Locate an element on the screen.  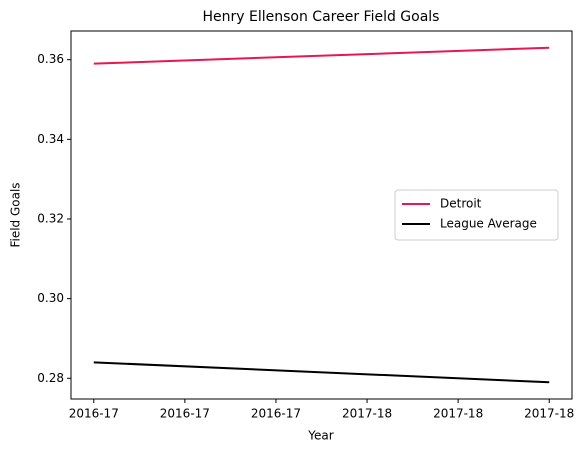
legend-label: Detroit is located at coordinates (461, 204).